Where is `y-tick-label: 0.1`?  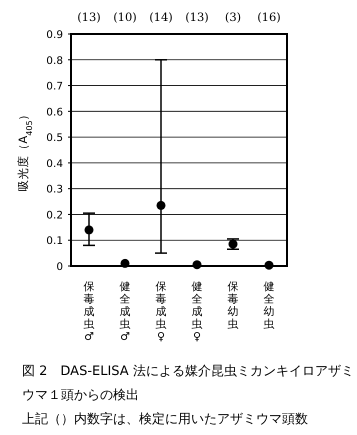 y-tick-label: 0.1 is located at coordinates (54, 241).